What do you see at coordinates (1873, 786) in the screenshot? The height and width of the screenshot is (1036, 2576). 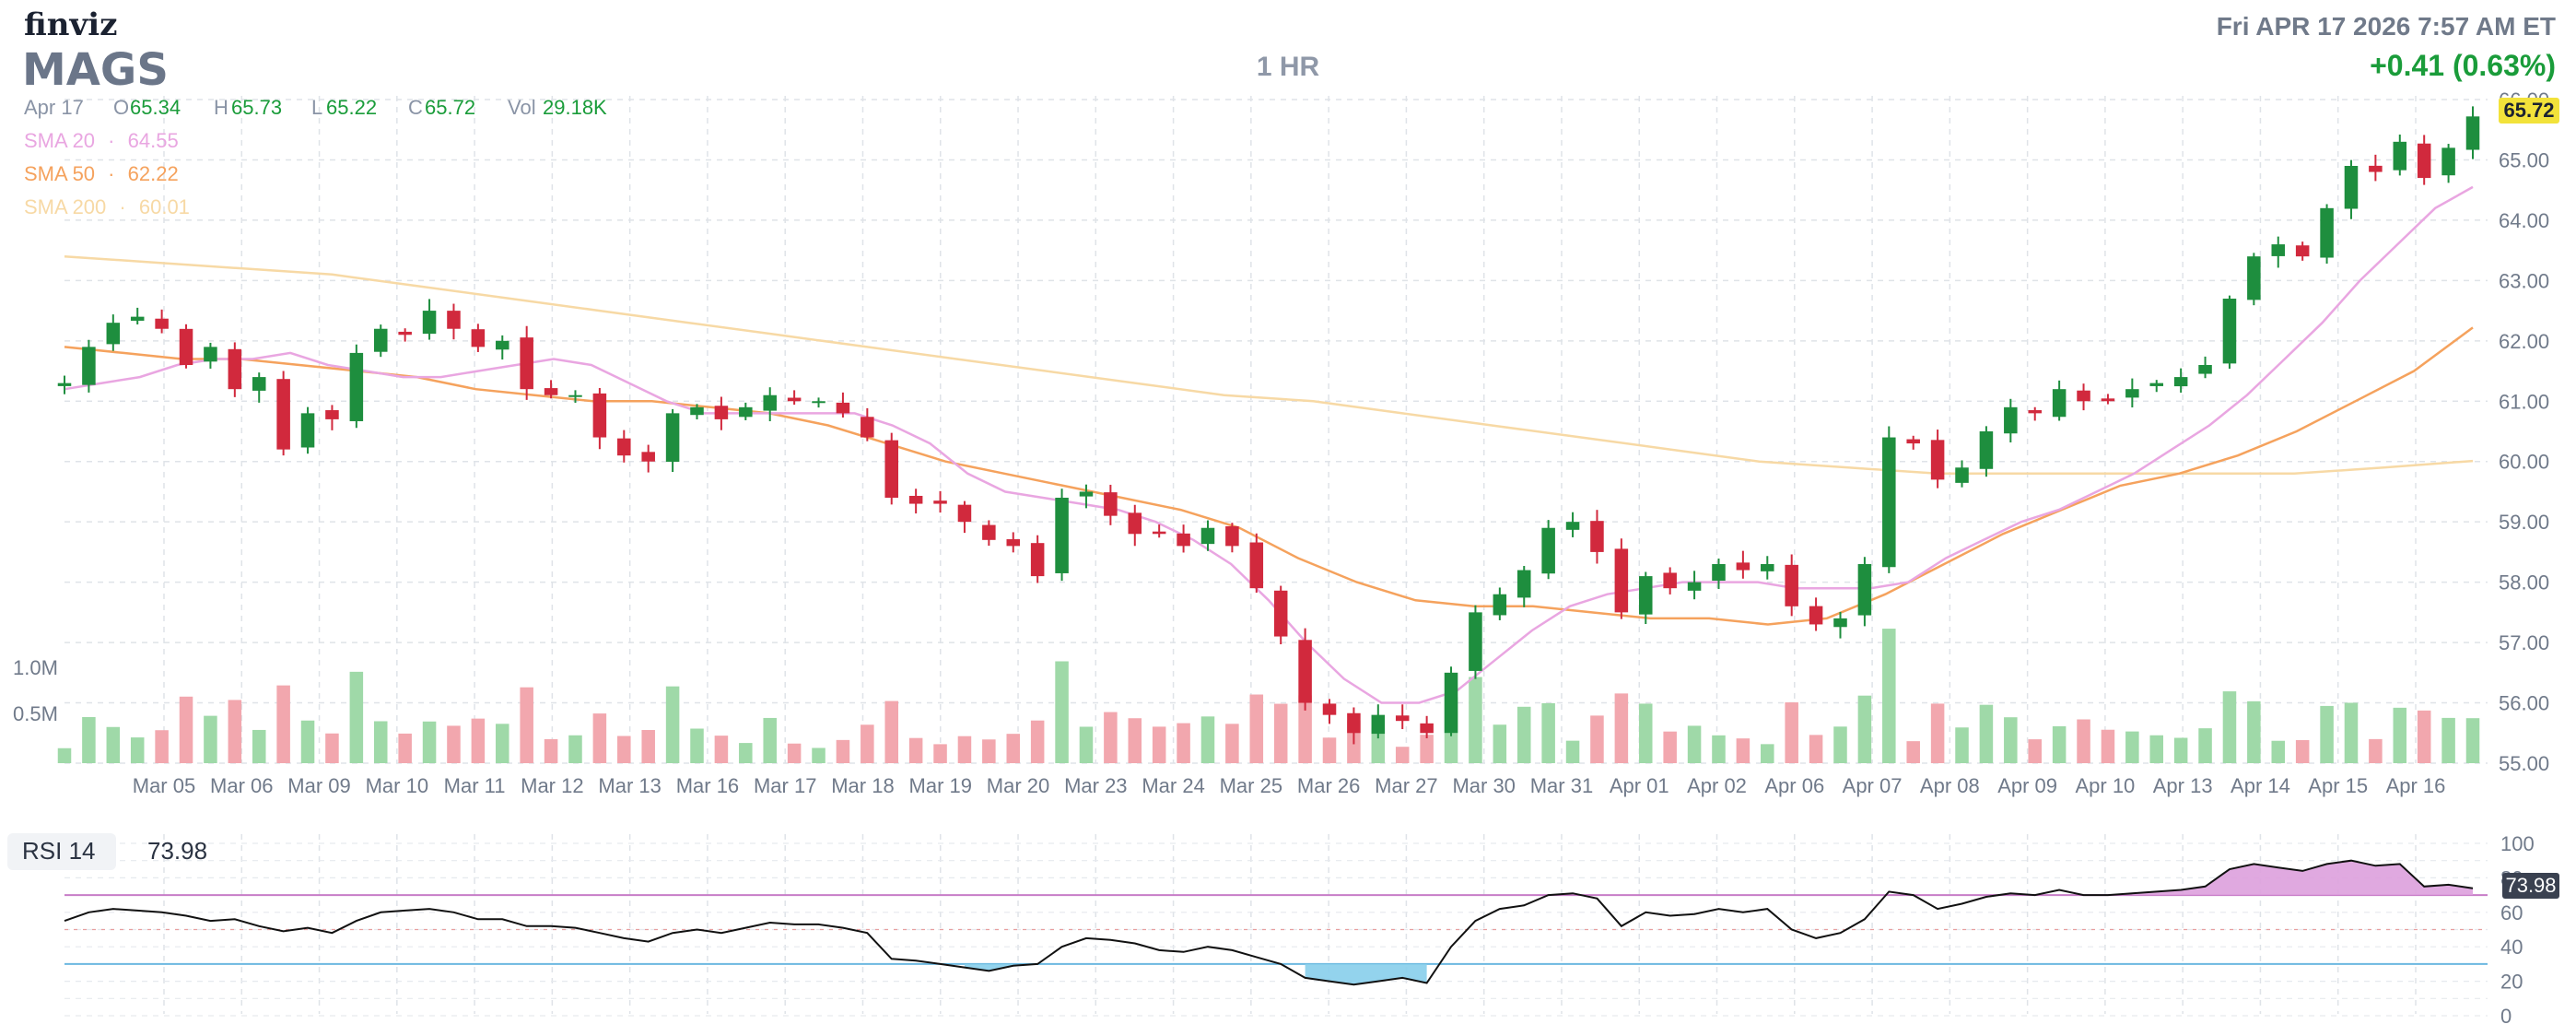 I see `date-tick-label: Apr 07` at bounding box center [1873, 786].